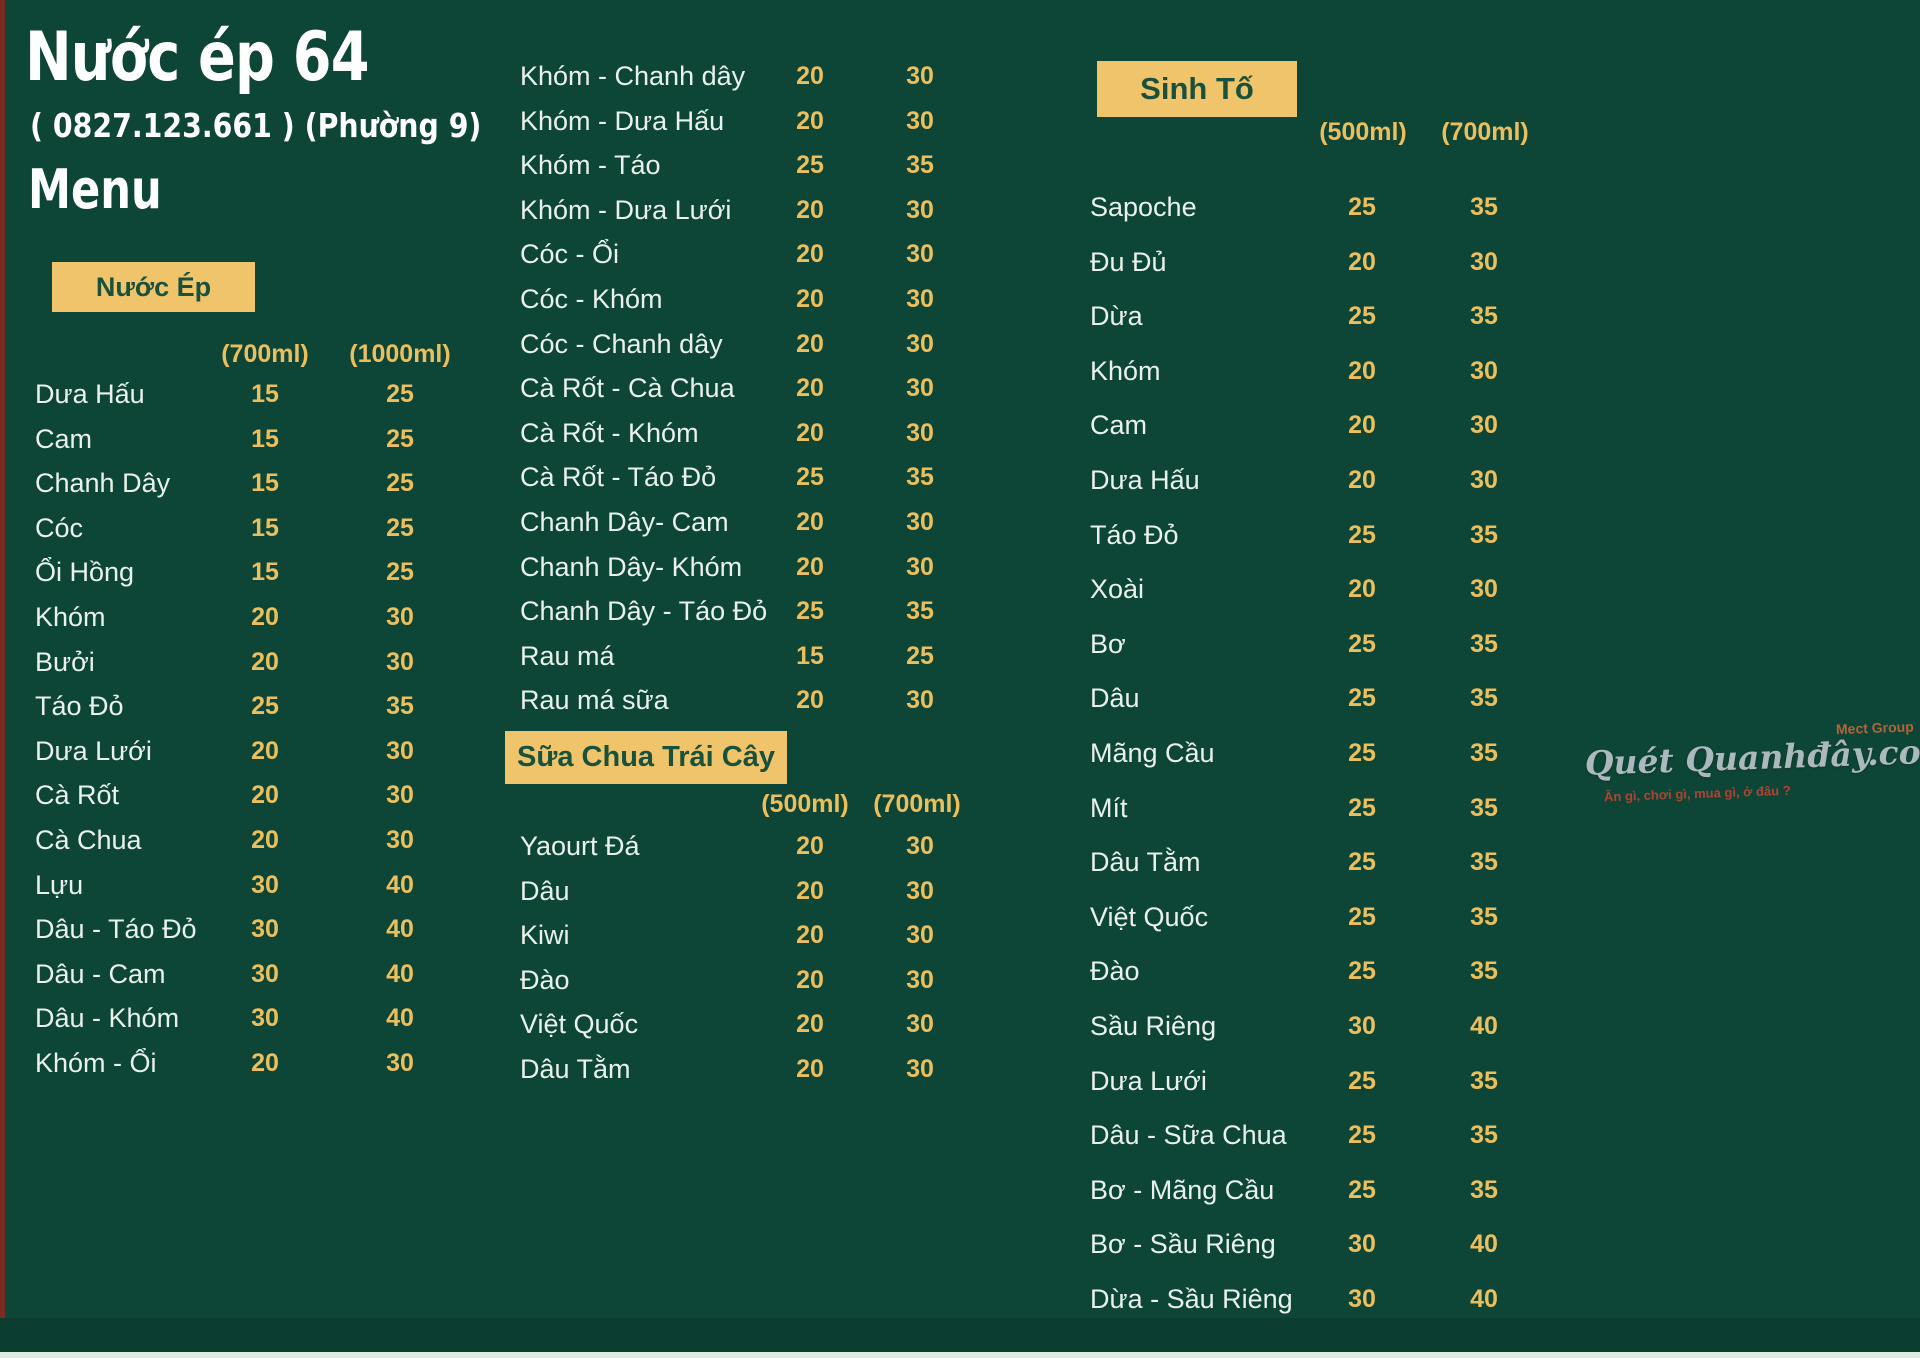  I want to click on item-name: Táo Đỏ, so click(79, 706).